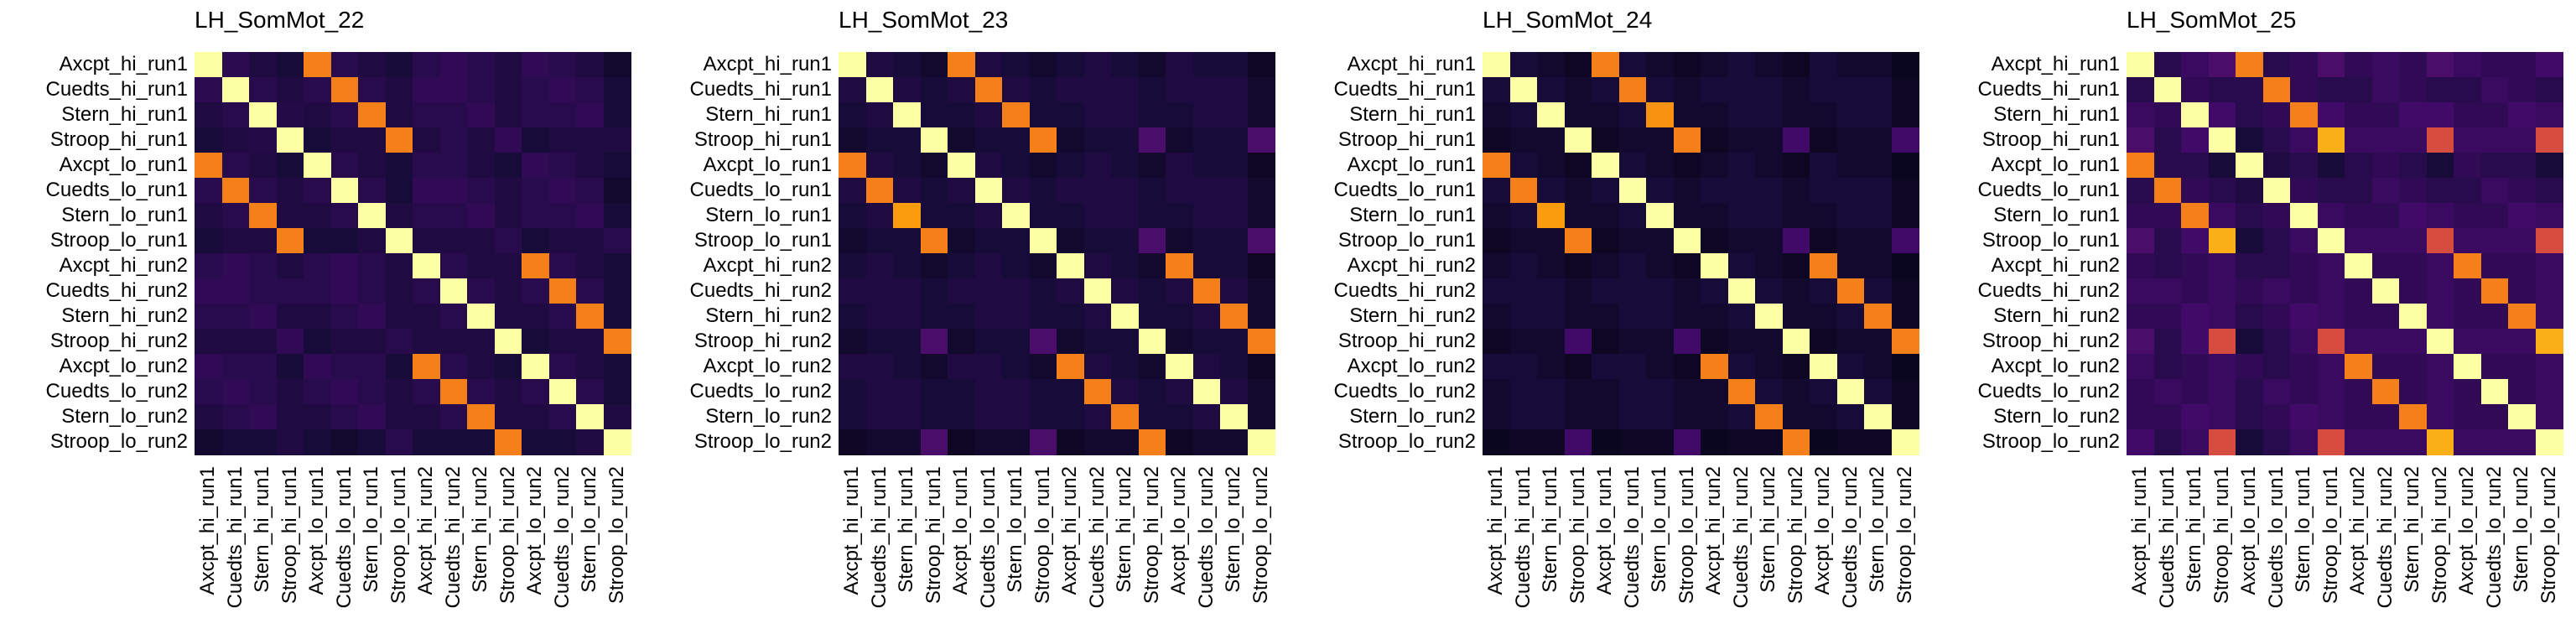 This screenshot has width=2576, height=644. Describe the element at coordinates (1412, 315) in the screenshot. I see `y-tick-label: Stern_hi_run2` at that location.